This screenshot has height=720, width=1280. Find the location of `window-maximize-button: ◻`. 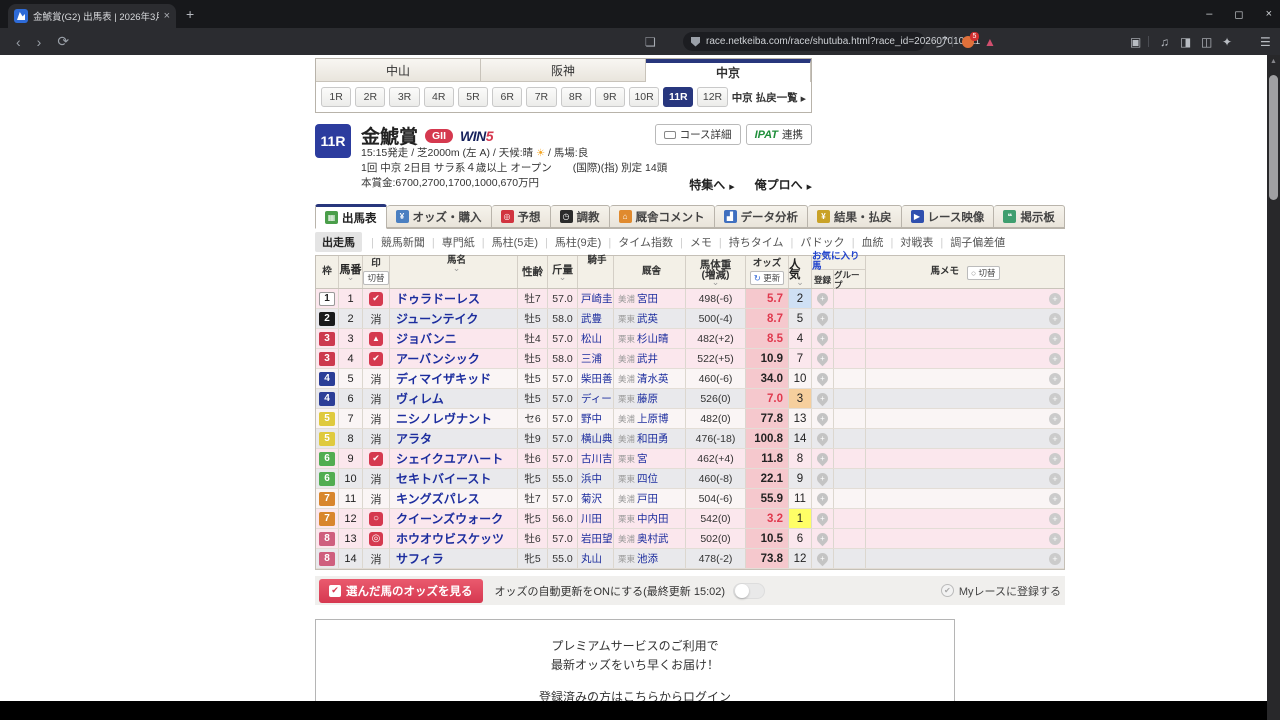

window-maximize-button: ◻ is located at coordinates (1239, 14).